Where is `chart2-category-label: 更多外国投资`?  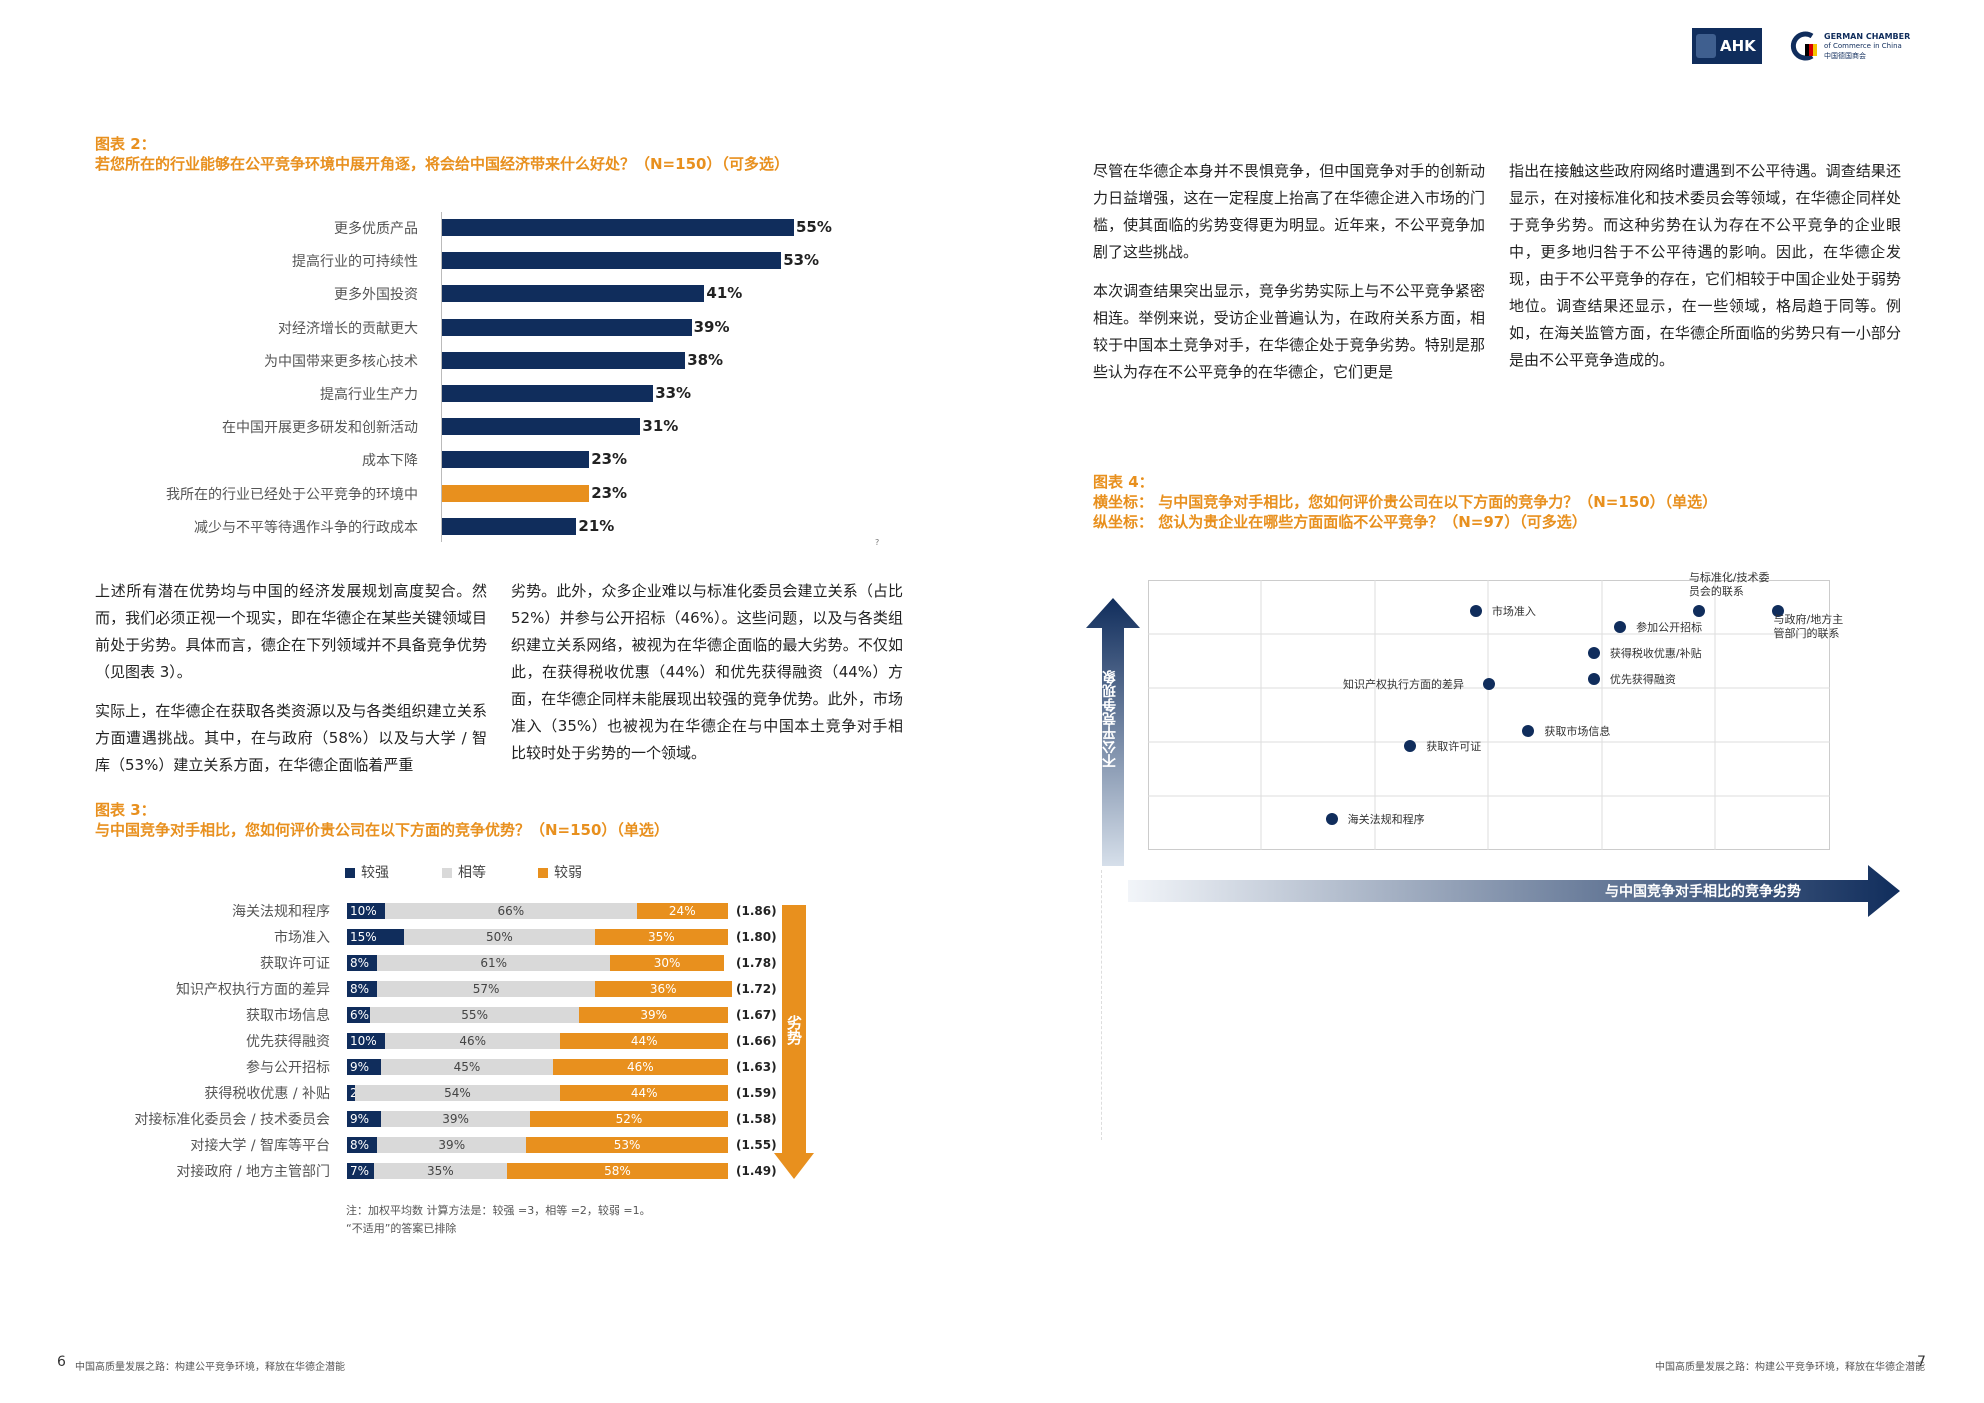 chart2-category-label: 更多外国投资 is located at coordinates (376, 295).